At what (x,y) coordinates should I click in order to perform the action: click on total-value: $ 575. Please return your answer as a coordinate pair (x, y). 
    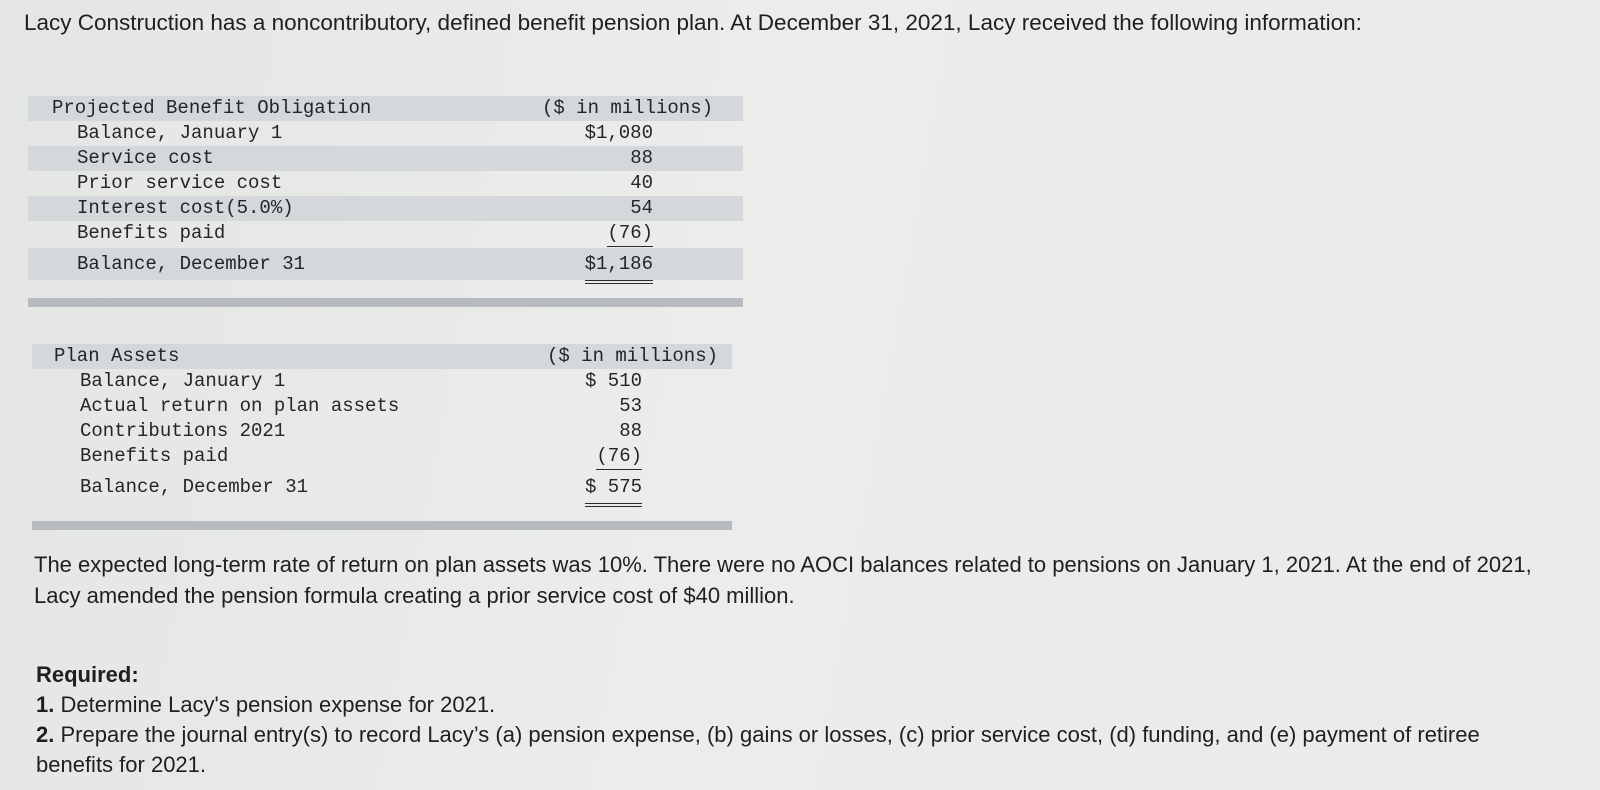
    Looking at the image, I should click on (613, 489).